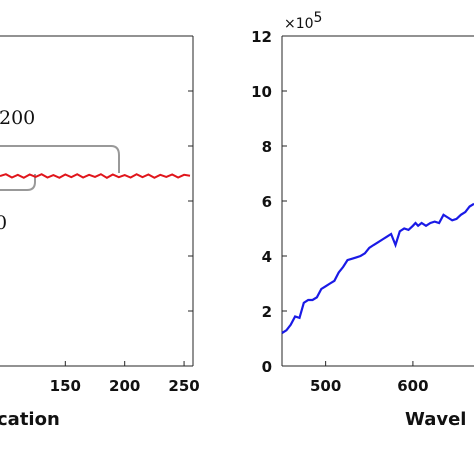  What do you see at coordinates (261, 92) in the screenshot?
I see `right-y-tick-label: 10` at bounding box center [261, 92].